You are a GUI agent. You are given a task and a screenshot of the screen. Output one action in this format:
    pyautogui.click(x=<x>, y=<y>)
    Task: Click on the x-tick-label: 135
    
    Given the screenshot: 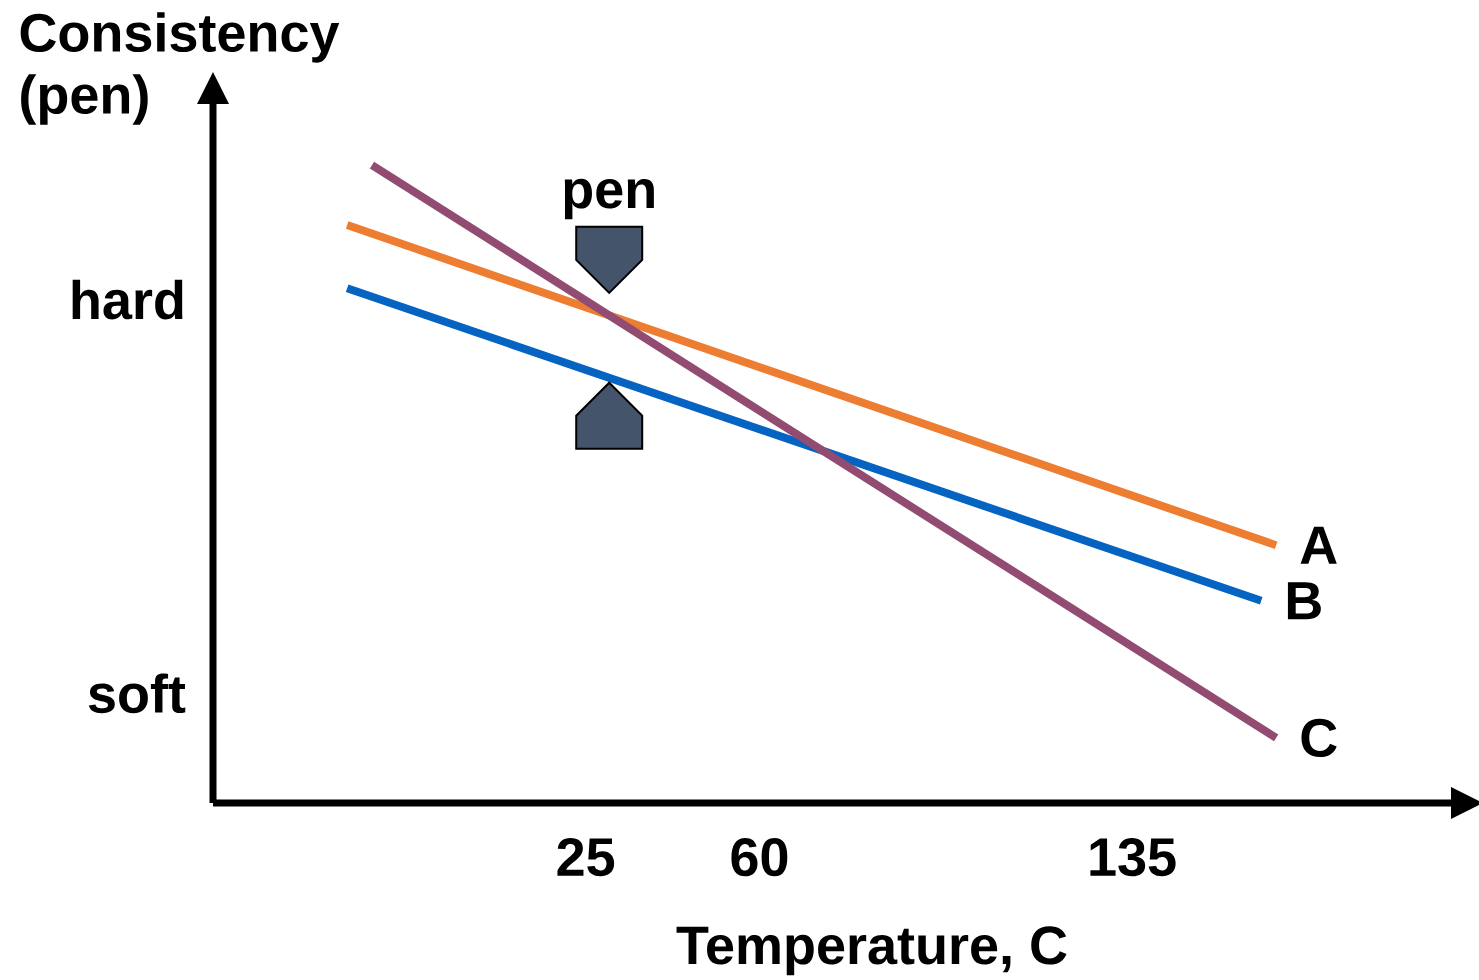 What is the action you would take?
    pyautogui.click(x=1133, y=857)
    